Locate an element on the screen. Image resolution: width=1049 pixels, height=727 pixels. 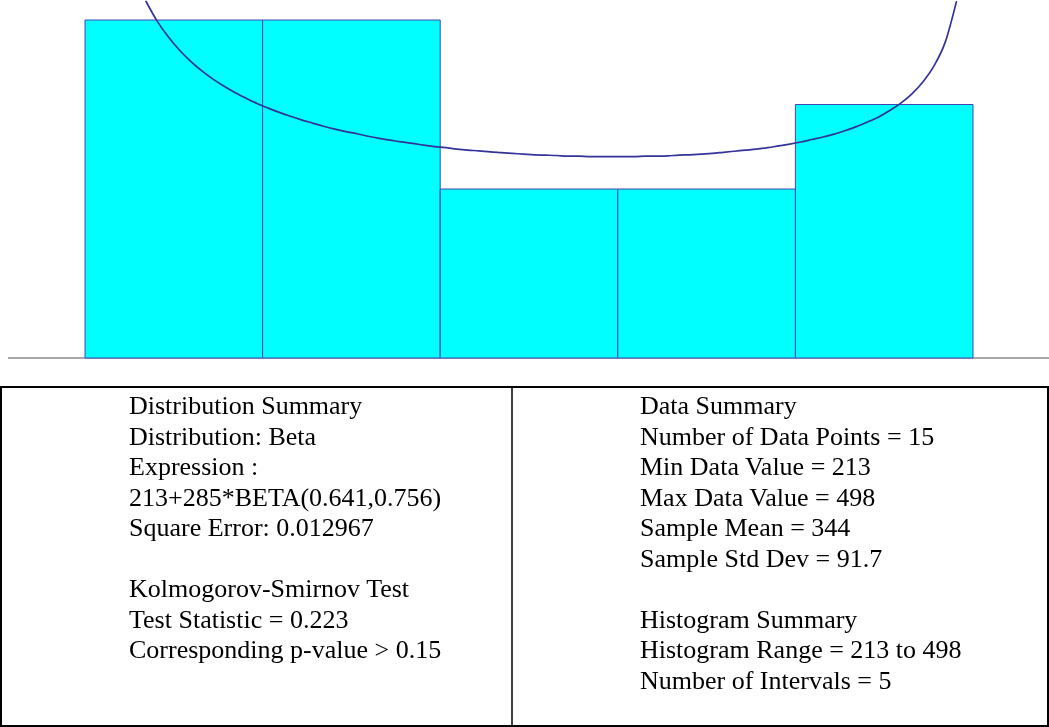
text: Distribution Summary Distribution: Beta Expression : 213+285*BETA(0.641,0.756) Square Error: 0.012967 is located at coordinates (285, 466).